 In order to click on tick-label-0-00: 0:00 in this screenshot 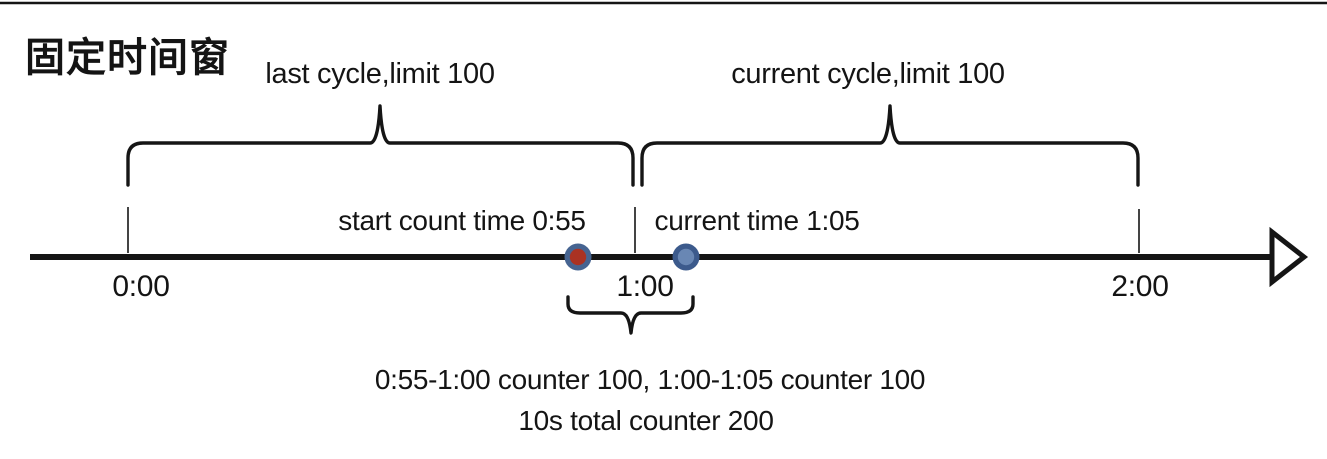, I will do `click(140, 286)`.